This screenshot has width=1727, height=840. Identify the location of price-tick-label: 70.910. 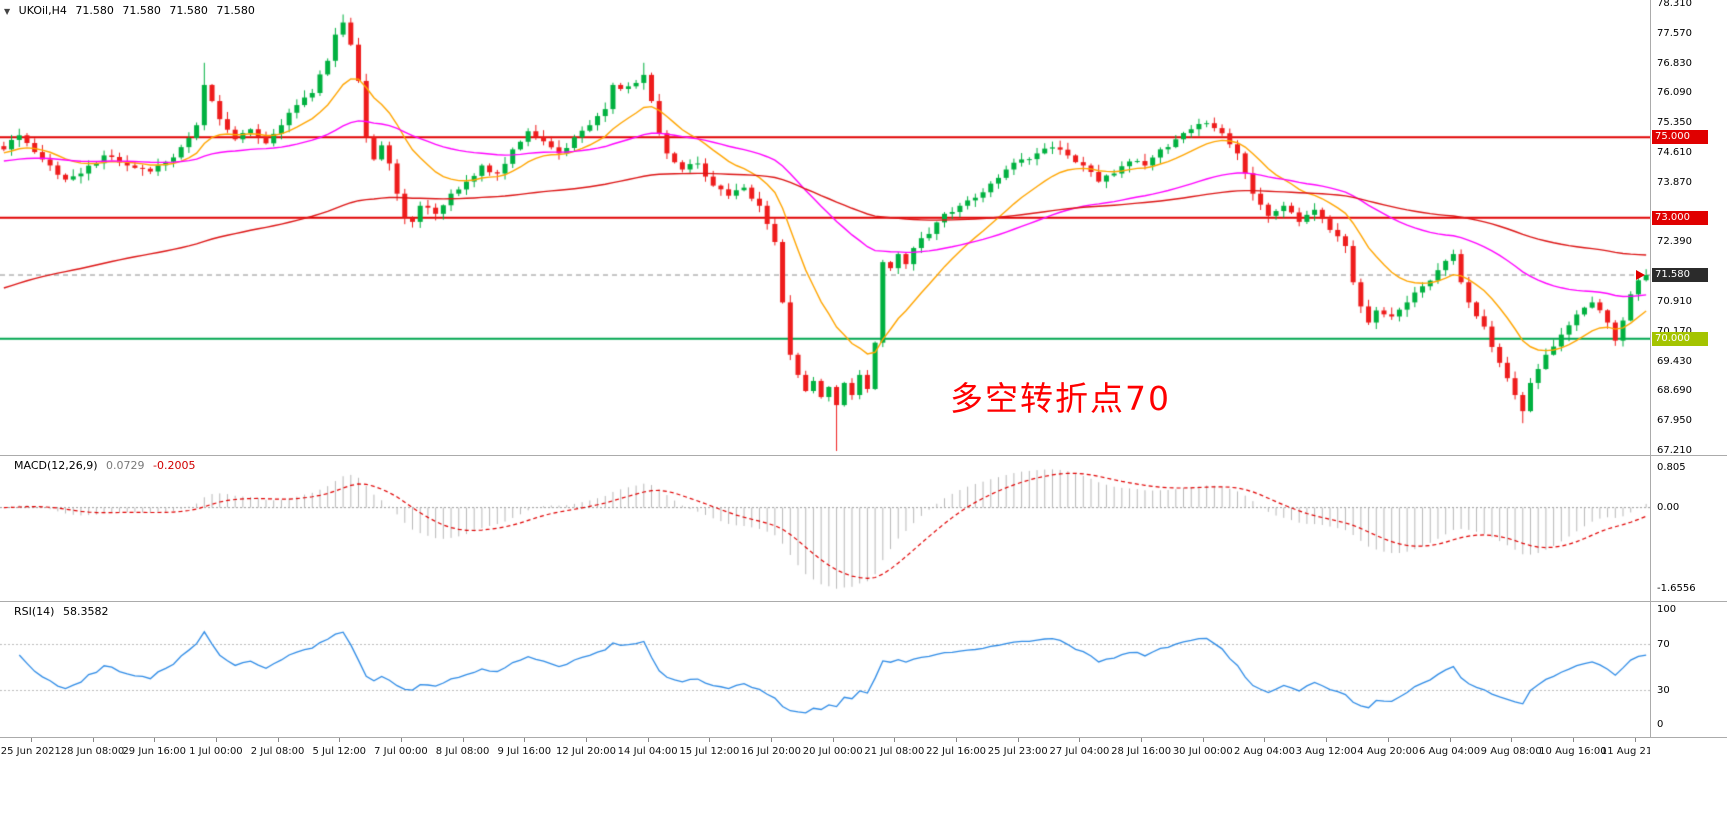
(1674, 301).